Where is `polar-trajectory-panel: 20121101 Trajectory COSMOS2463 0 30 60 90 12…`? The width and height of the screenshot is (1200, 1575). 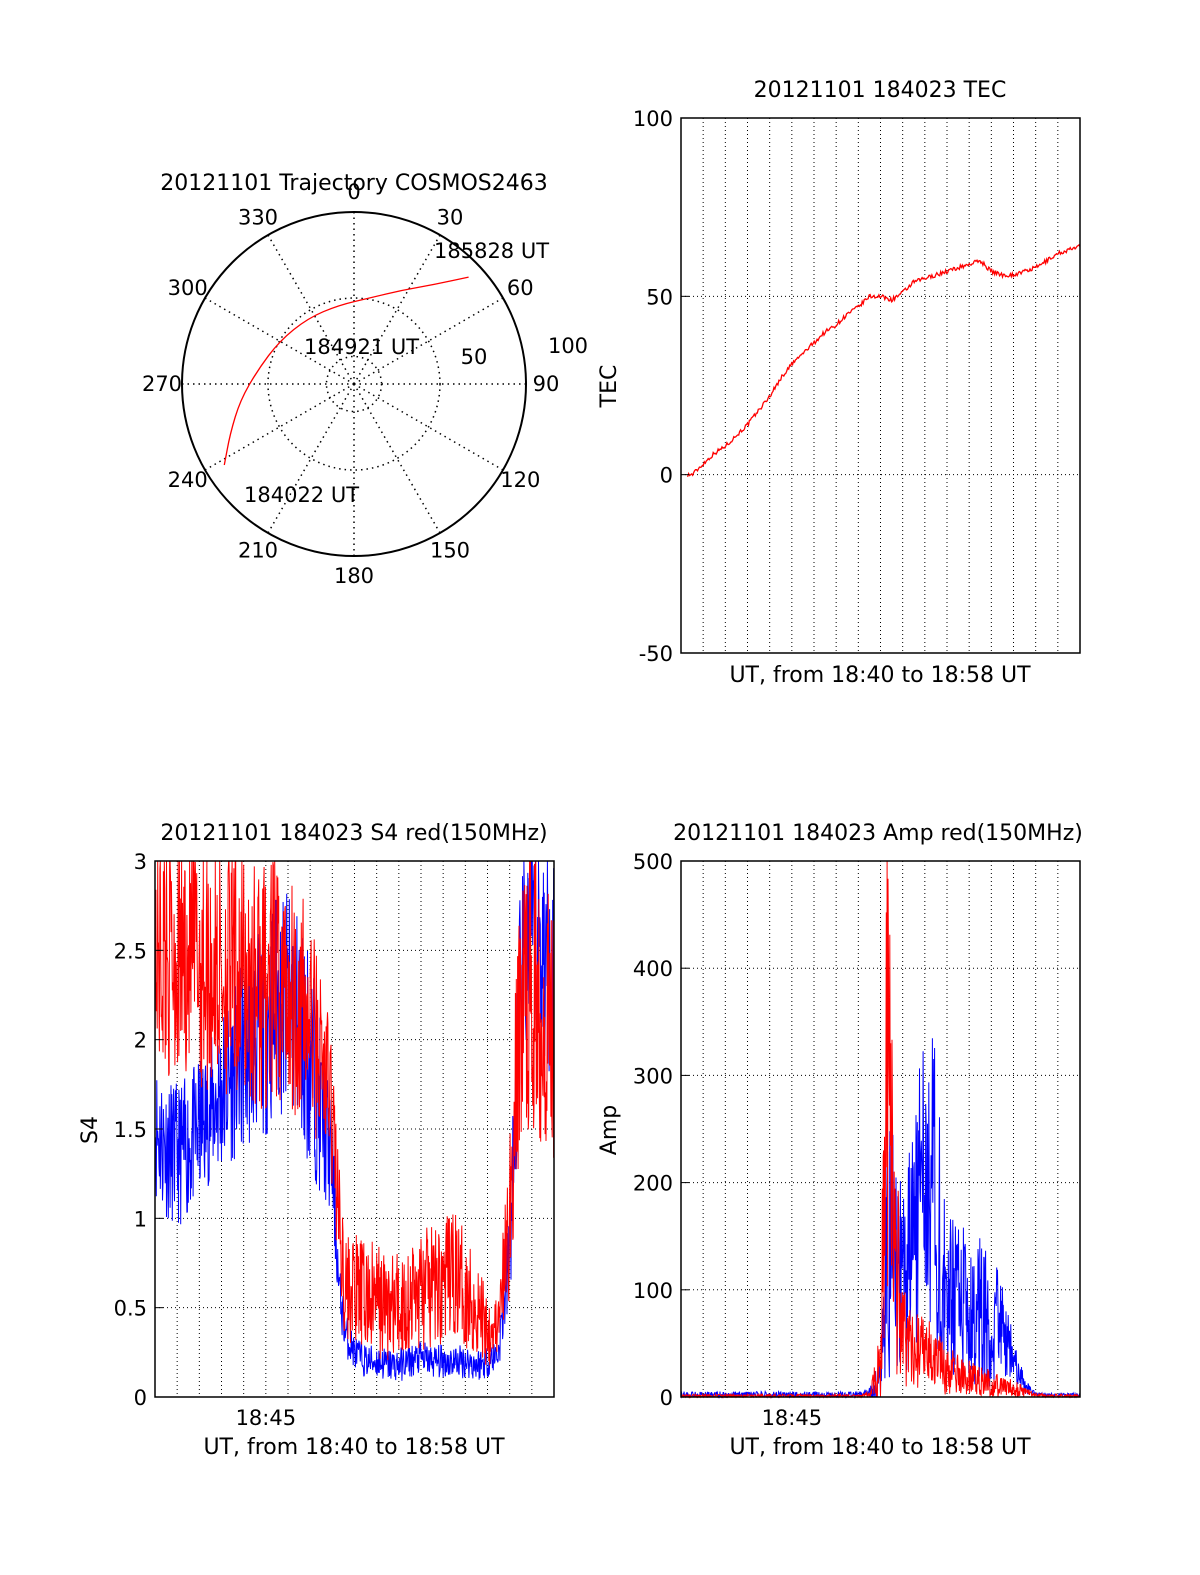 polar-trajectory-panel: 20121101 Trajectory COSMOS2463 0 30 60 90 12… is located at coordinates (365, 379).